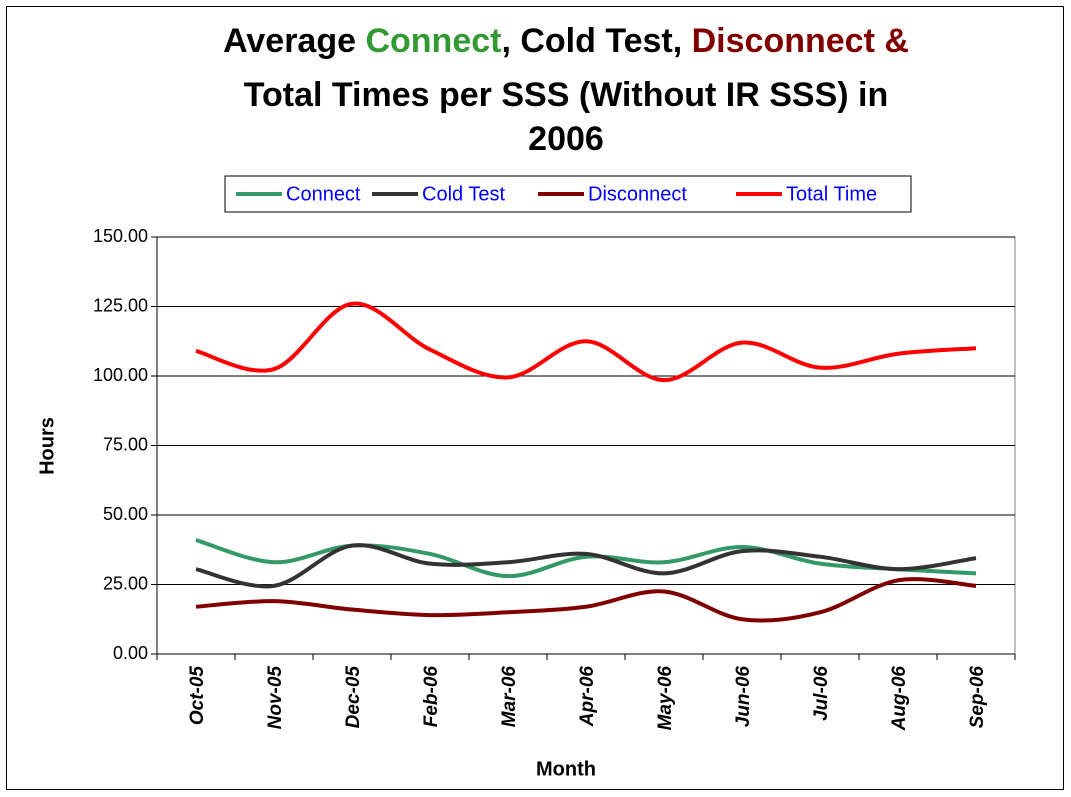 The image size is (1071, 797). What do you see at coordinates (125, 583) in the screenshot?
I see `y-tick-label: 25.00` at bounding box center [125, 583].